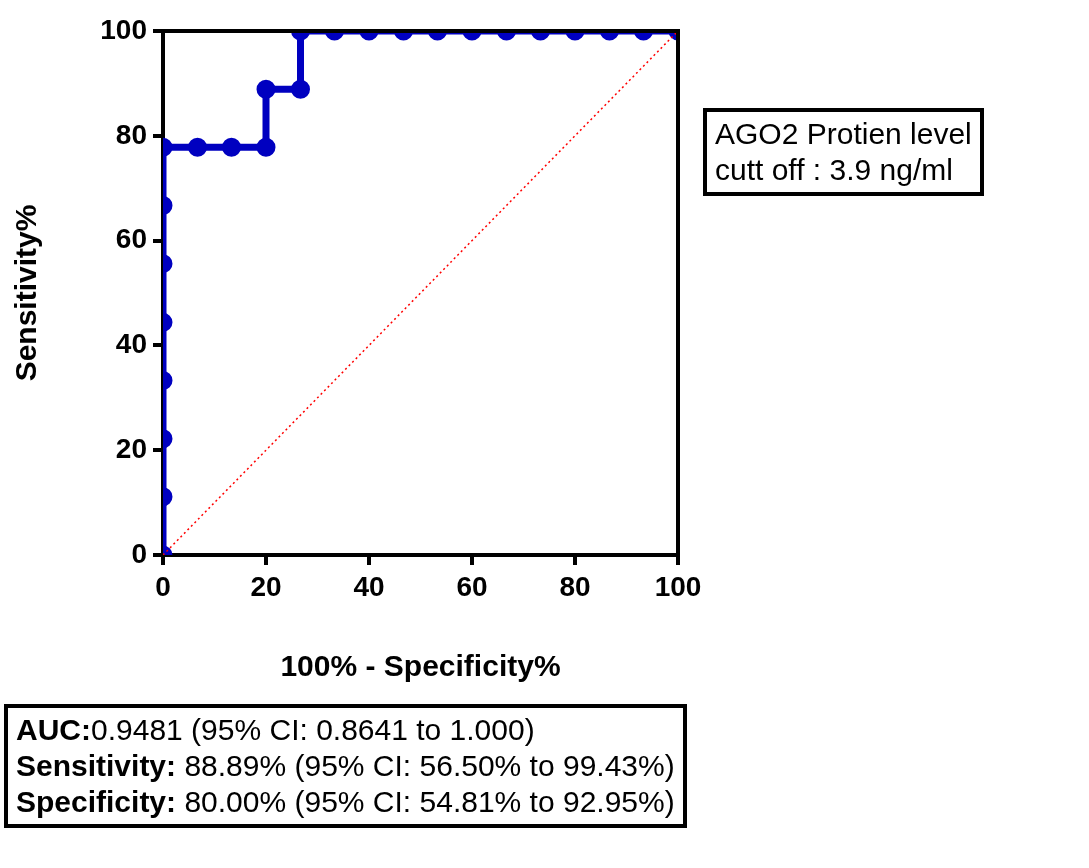 The height and width of the screenshot is (868, 1089). I want to click on text: AUC:0.9481 (95% CI: 0.8641 to 1.000), so click(276, 730).